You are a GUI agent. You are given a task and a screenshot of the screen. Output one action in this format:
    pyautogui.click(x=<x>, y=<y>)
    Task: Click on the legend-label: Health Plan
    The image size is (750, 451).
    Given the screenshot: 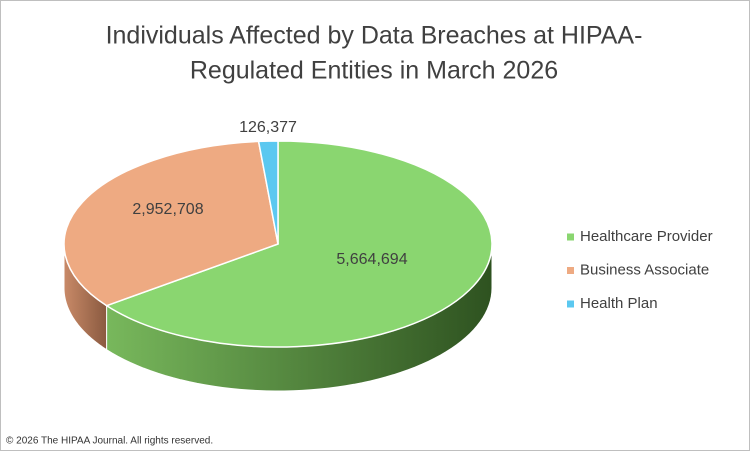 What is the action you would take?
    pyautogui.click(x=619, y=303)
    